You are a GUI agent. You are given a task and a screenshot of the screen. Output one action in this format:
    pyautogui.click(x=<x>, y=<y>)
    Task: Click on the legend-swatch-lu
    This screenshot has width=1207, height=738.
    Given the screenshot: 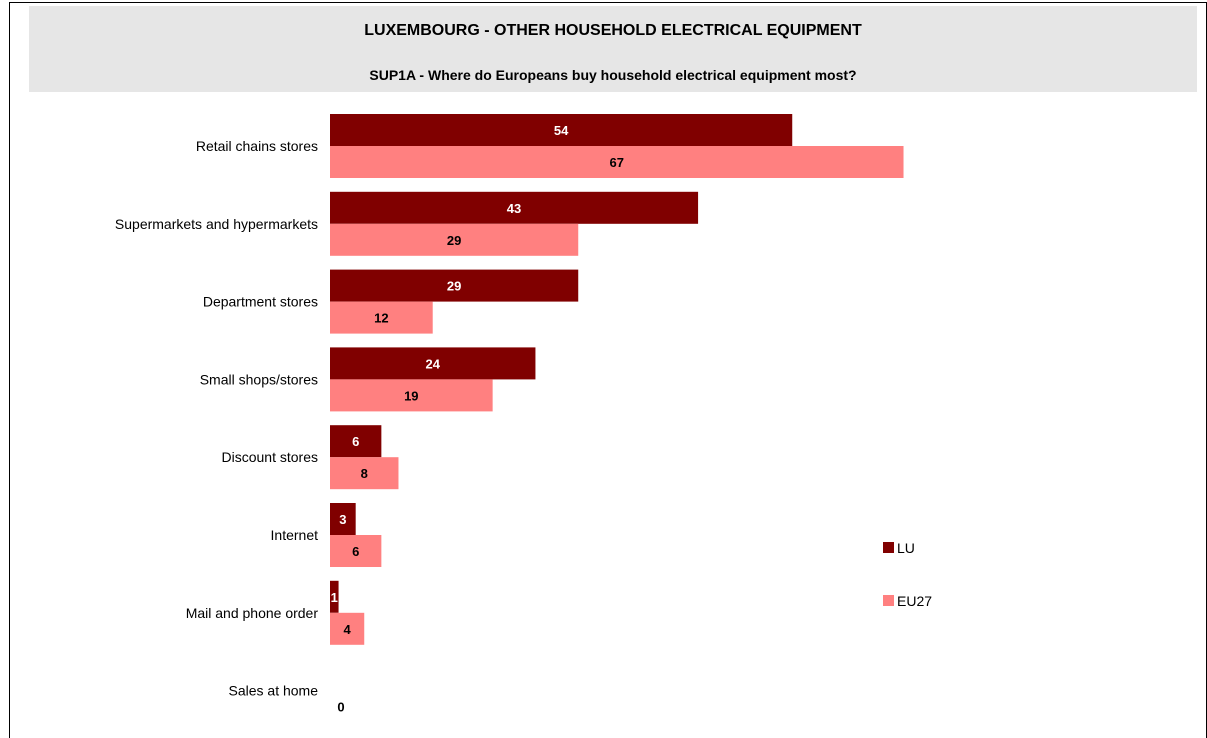 What is the action you would take?
    pyautogui.click(x=888, y=547)
    